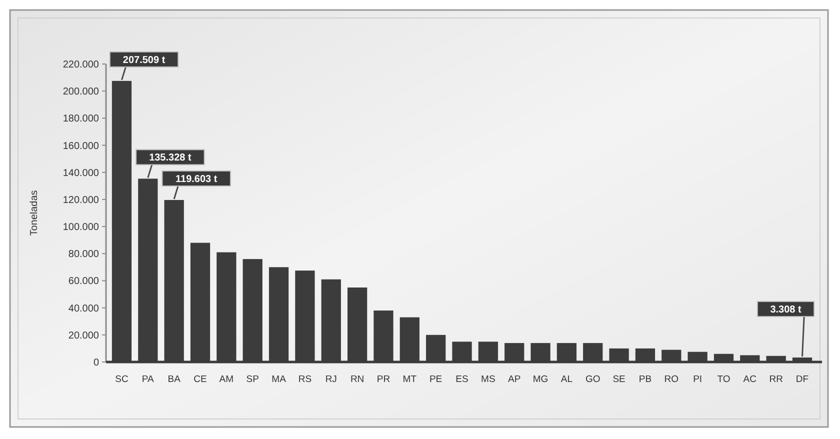 This screenshot has width=840, height=439. I want to click on x-tick-label: MG, so click(540, 379).